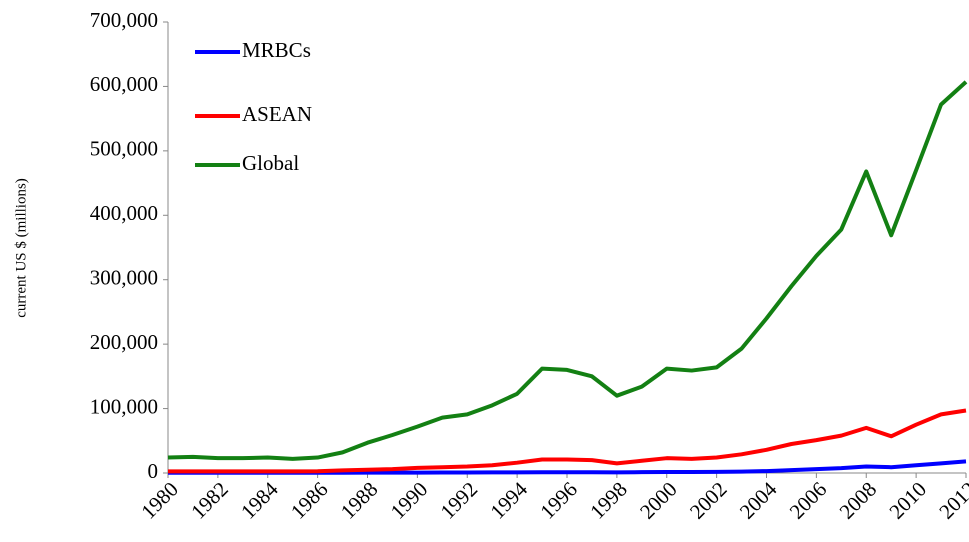  Describe the element at coordinates (708, 500) in the screenshot. I see `x-tick-label: 2002` at that location.